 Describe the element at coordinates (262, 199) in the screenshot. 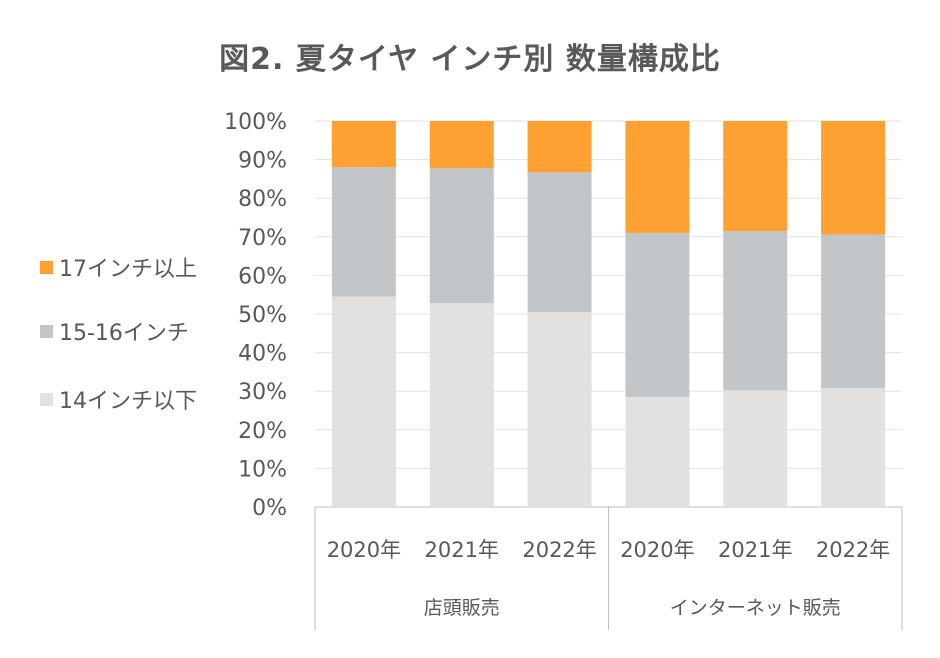

I see `y-tick-label: 80%` at that location.